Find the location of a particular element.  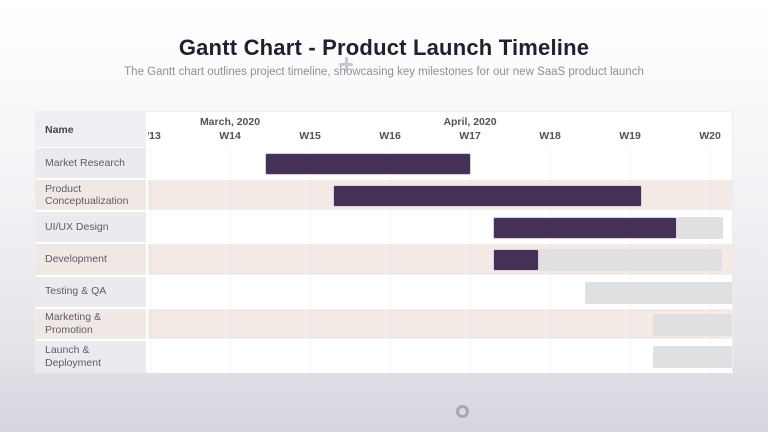

name-column-header: Name is located at coordinates (91, 129).